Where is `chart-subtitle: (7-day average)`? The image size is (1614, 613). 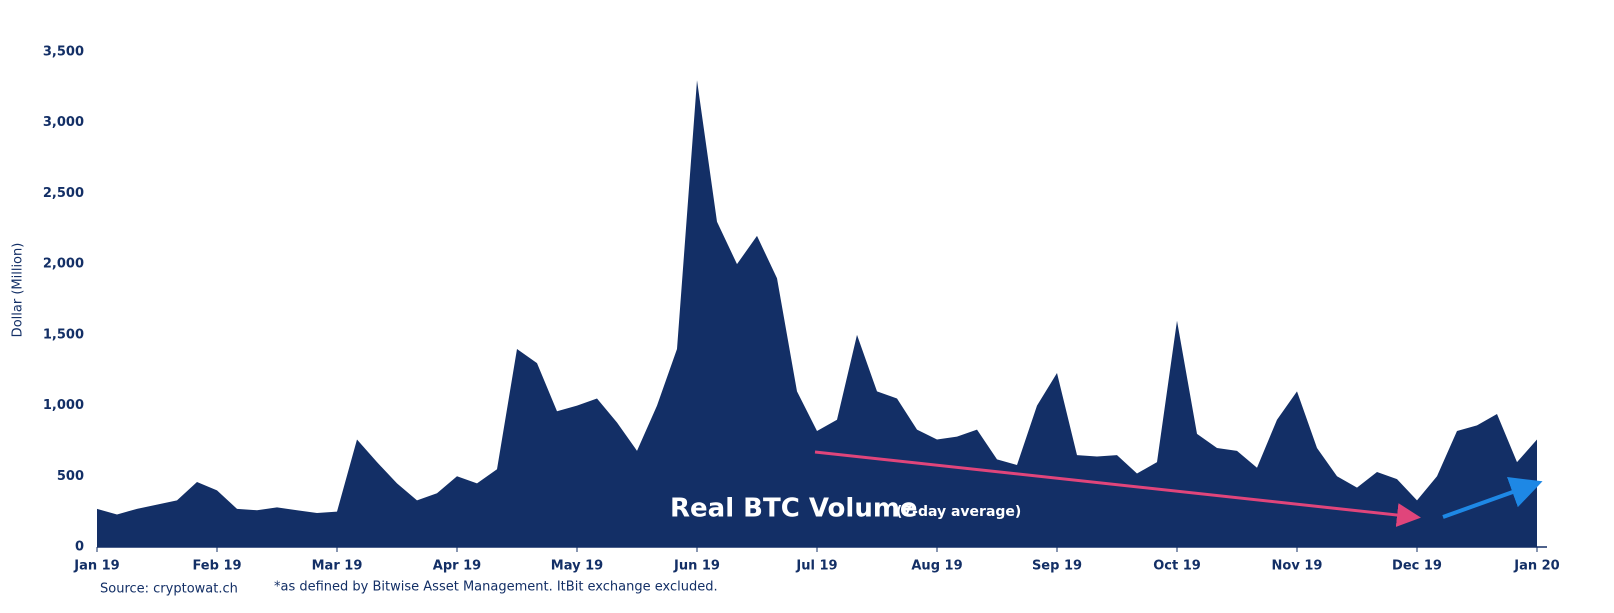 chart-subtitle: (7-day average) is located at coordinates (958, 512).